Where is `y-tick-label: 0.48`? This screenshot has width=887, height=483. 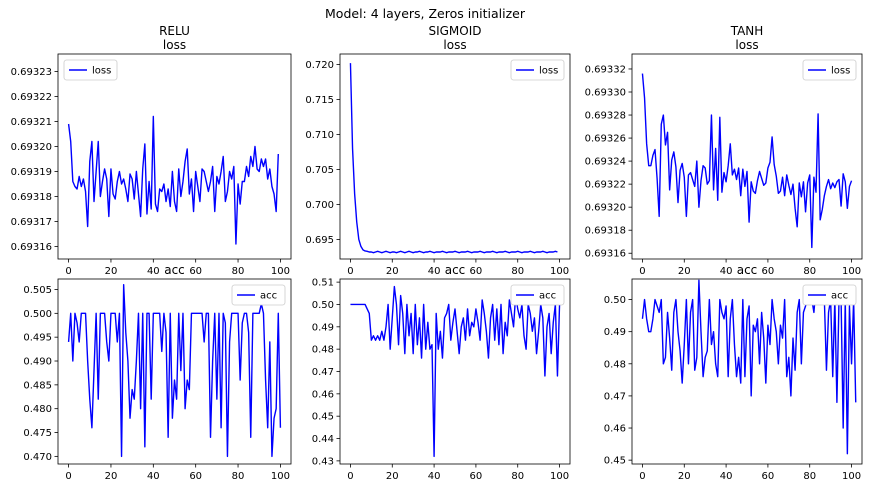
y-tick-label: 0.48 is located at coordinates (615, 364).